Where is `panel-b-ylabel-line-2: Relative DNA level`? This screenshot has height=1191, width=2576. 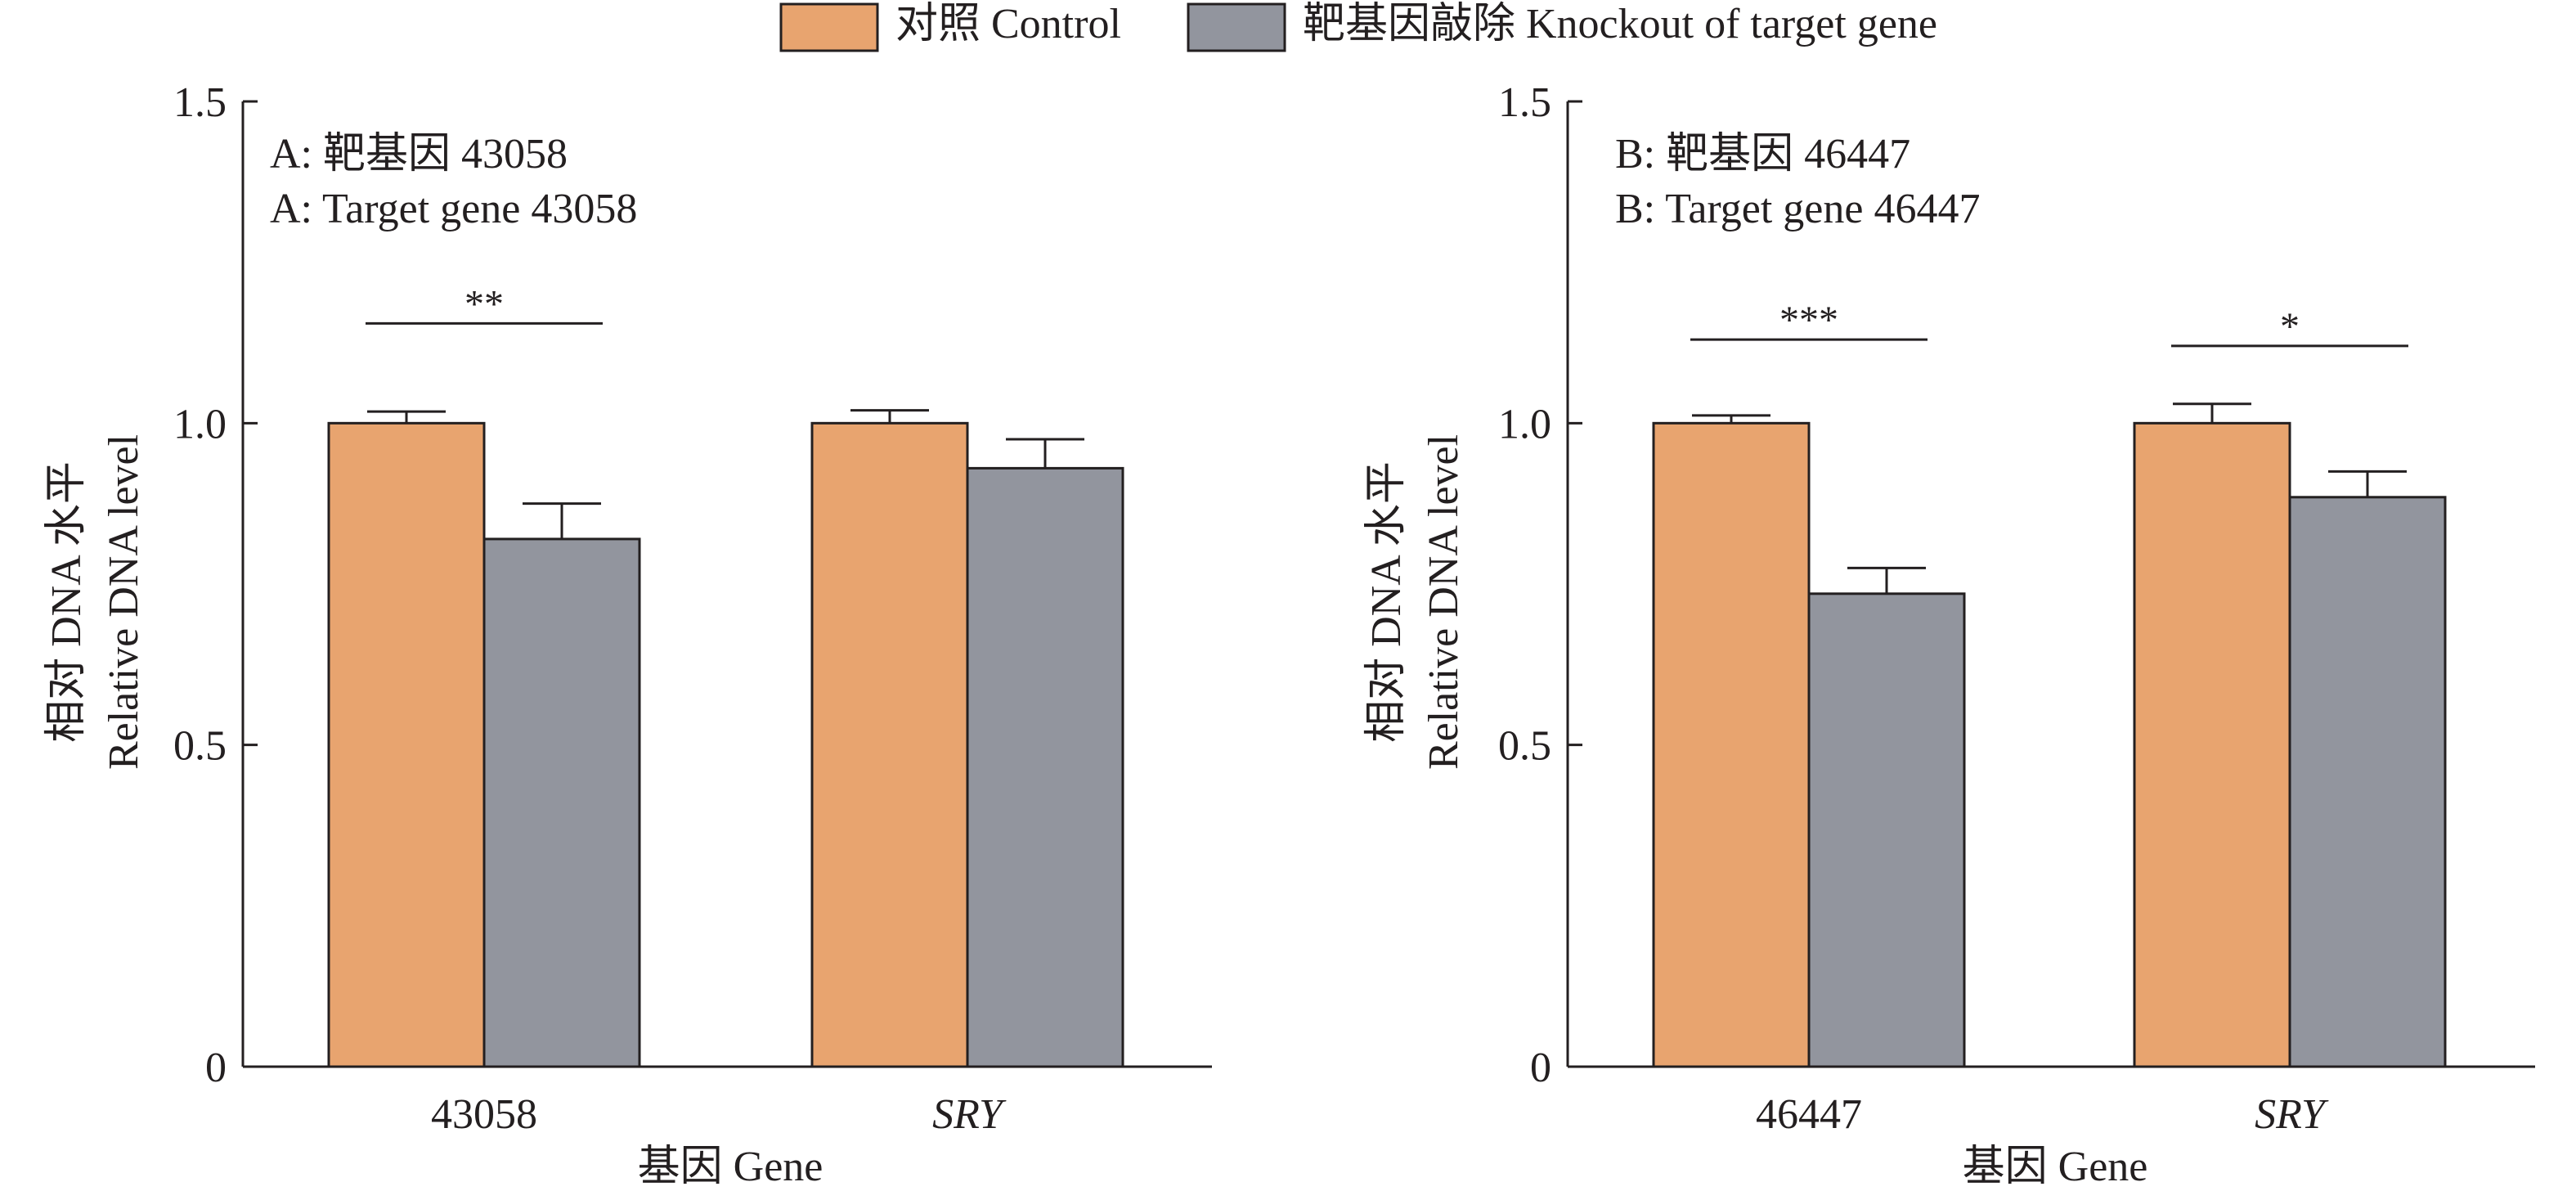
panel-b-ylabel-line-2: Relative DNA level is located at coordinates (1443, 602).